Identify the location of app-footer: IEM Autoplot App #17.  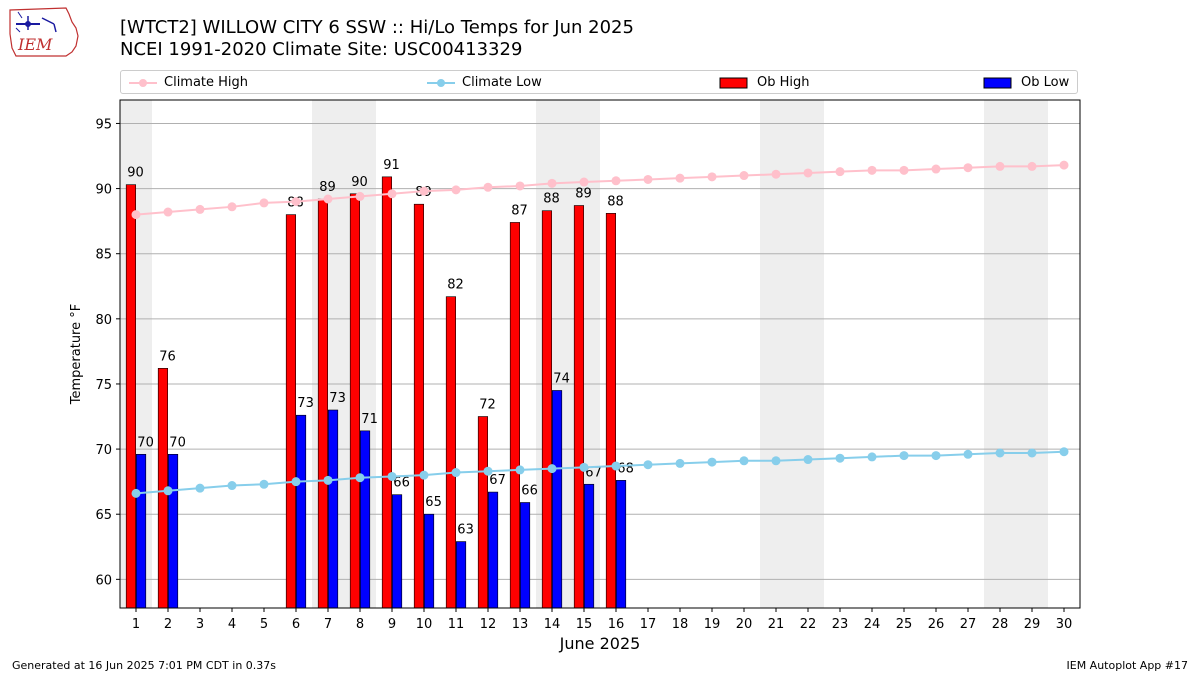
(1127, 665).